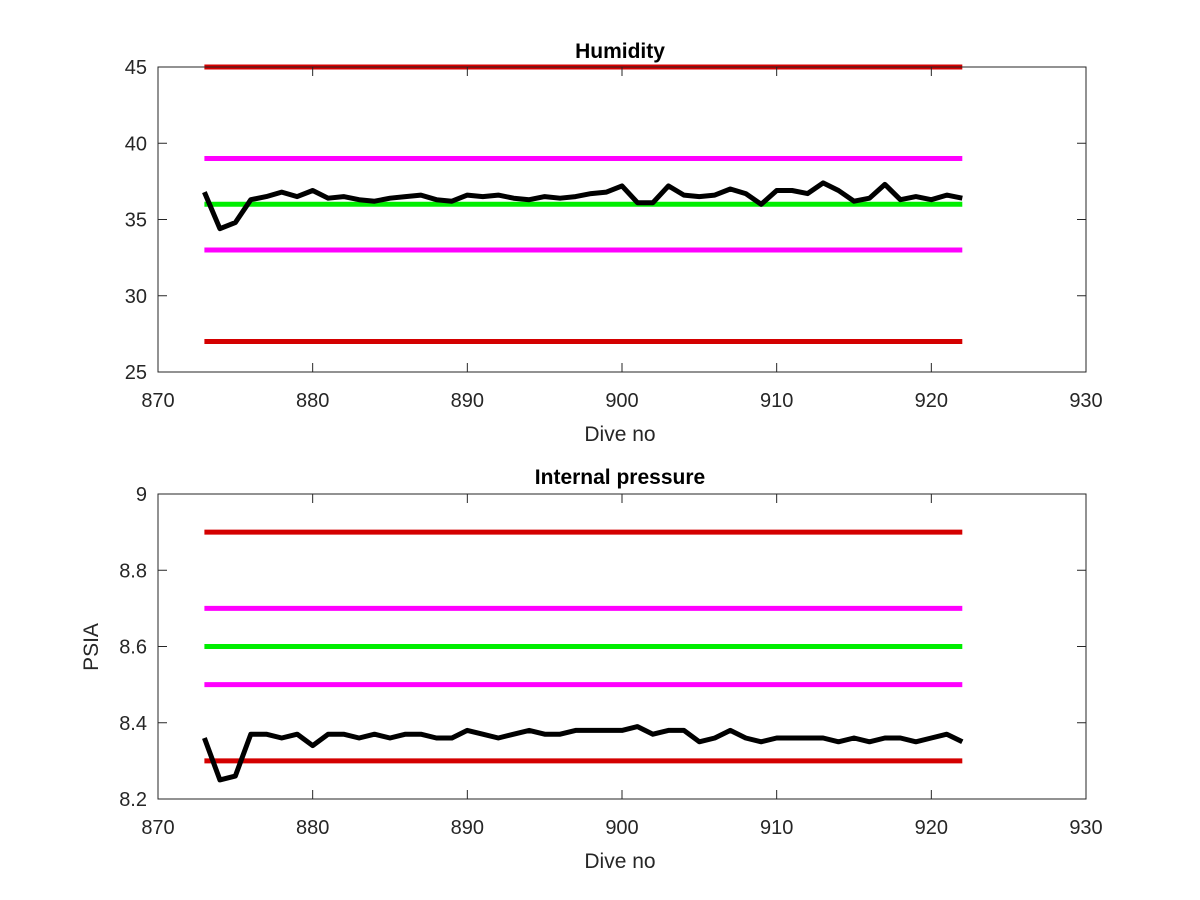 The width and height of the screenshot is (1200, 900). I want to click on chart-title: Internal pressure, so click(620, 477).